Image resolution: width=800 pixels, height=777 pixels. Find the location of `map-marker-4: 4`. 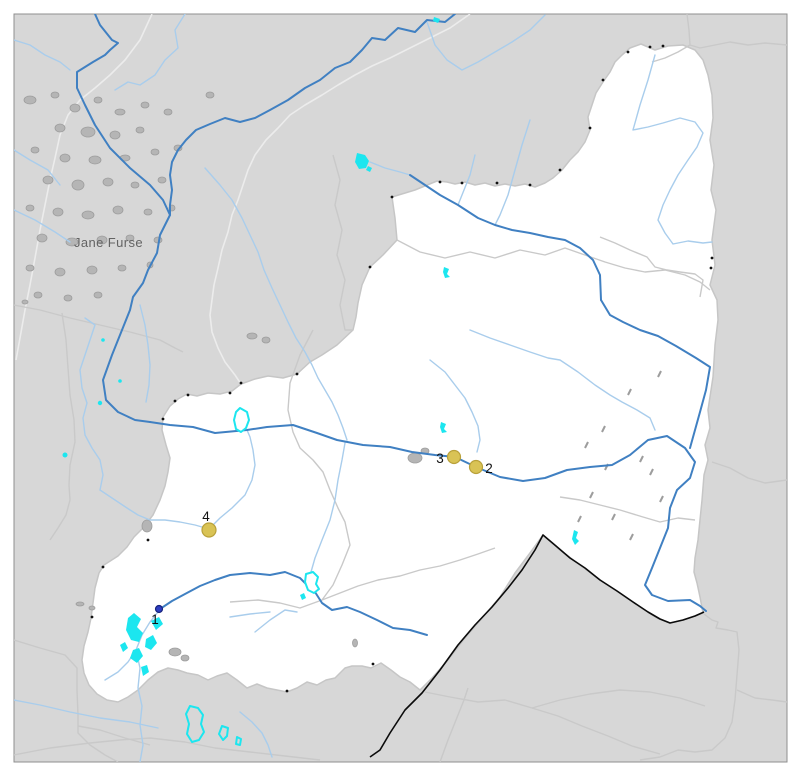

map-marker-4: 4 is located at coordinates (209, 523).